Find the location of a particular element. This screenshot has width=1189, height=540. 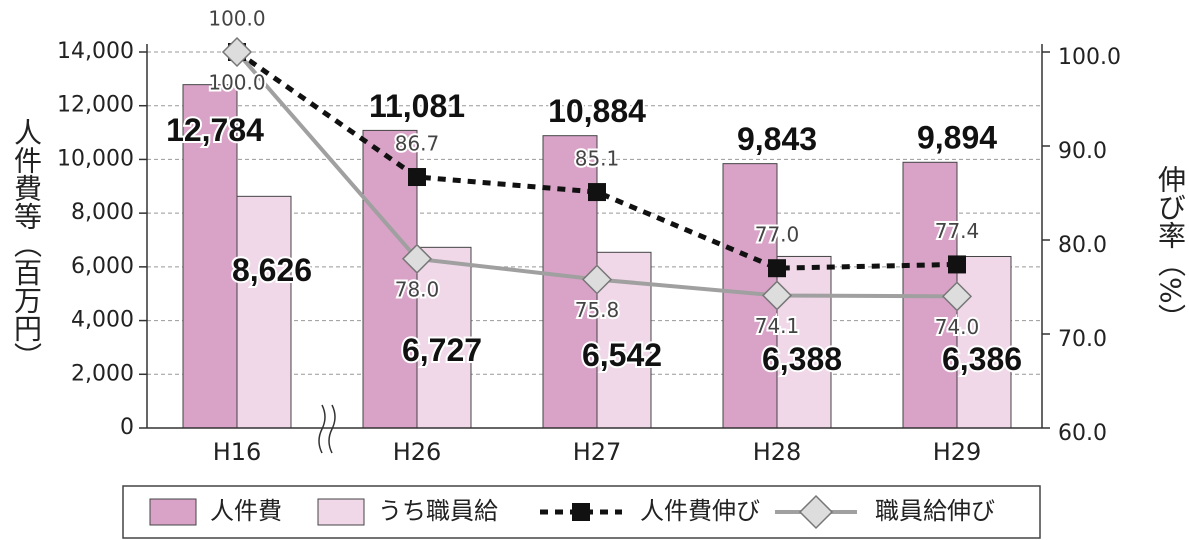

x-tick-label: H29 is located at coordinates (957, 452).